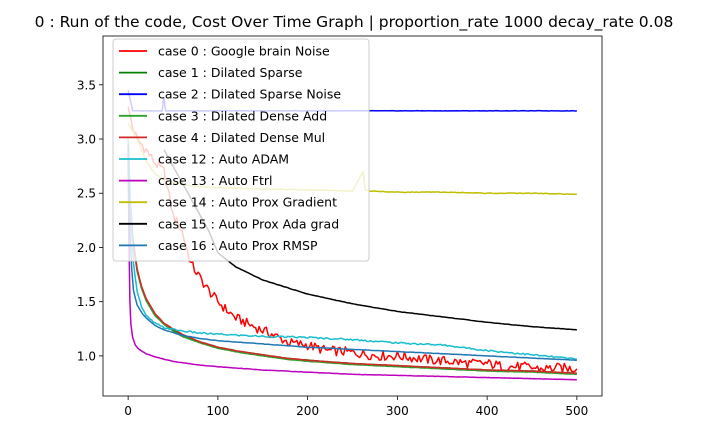  I want to click on x-tick-label: 400, so click(487, 411).